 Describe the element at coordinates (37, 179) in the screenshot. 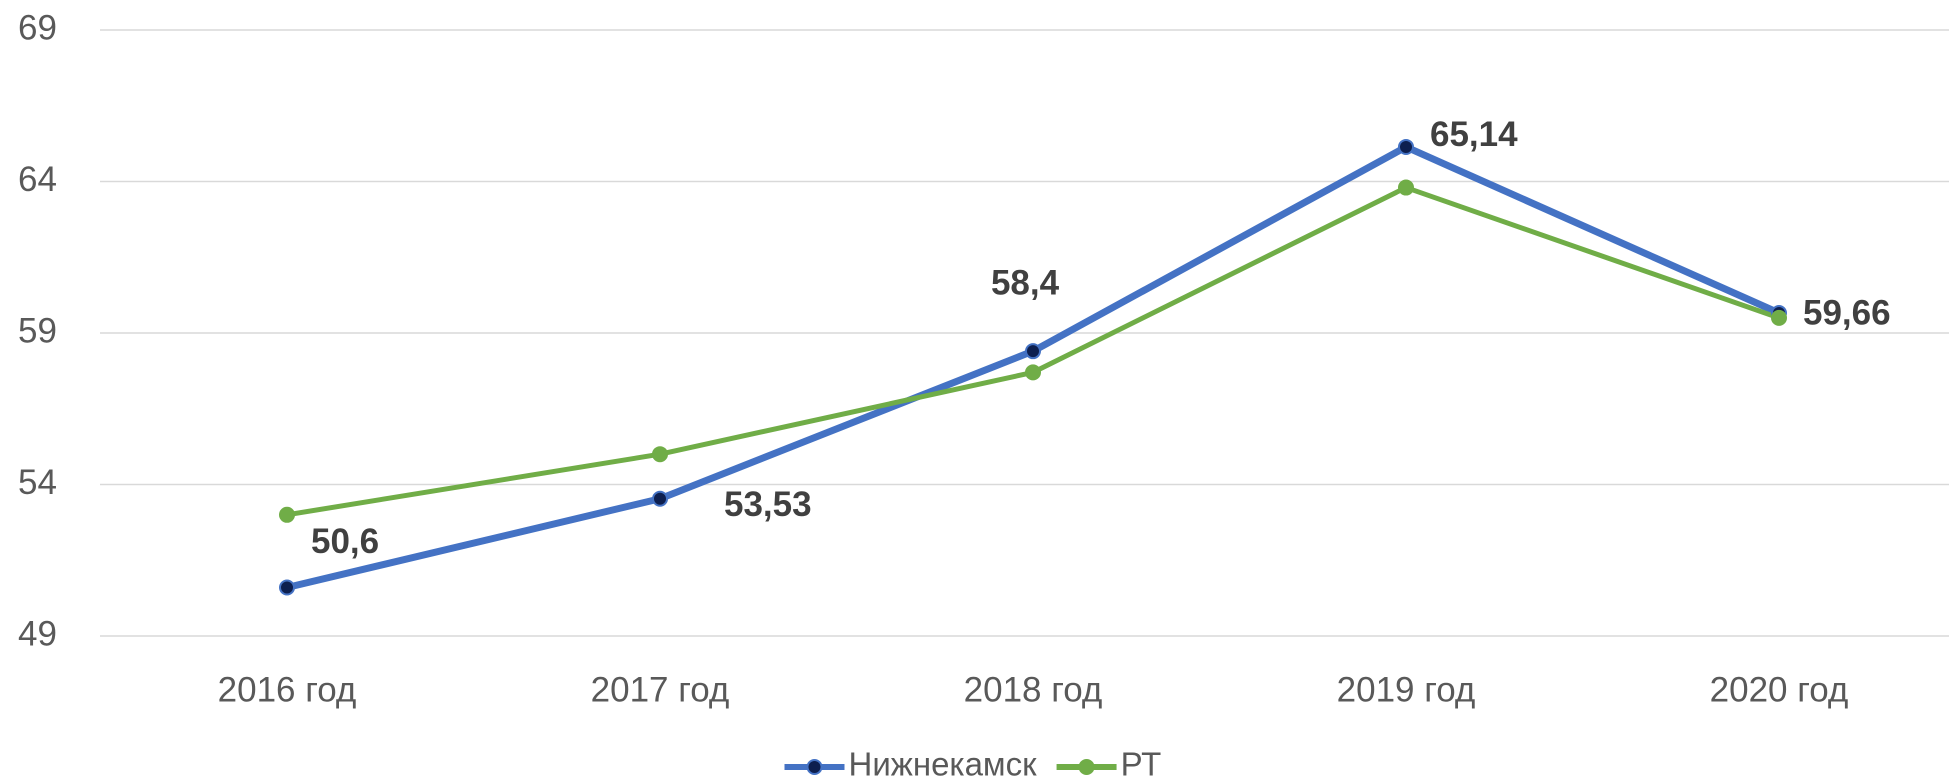

I see `y-tick-label: 64` at that location.